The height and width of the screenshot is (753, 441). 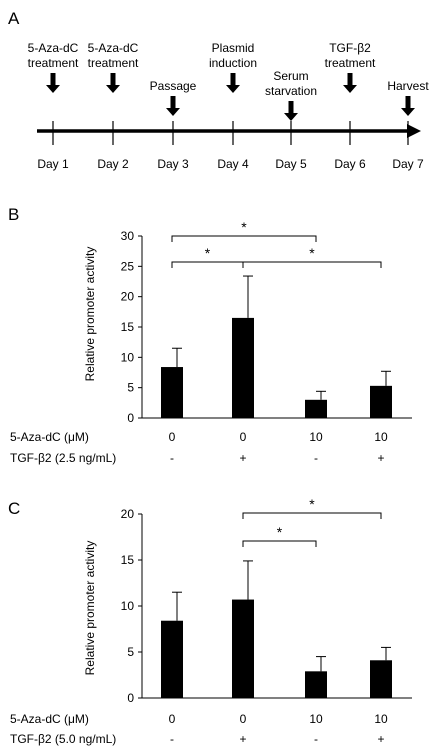 I want to click on timeline-arrowhead, so click(x=414, y=131).